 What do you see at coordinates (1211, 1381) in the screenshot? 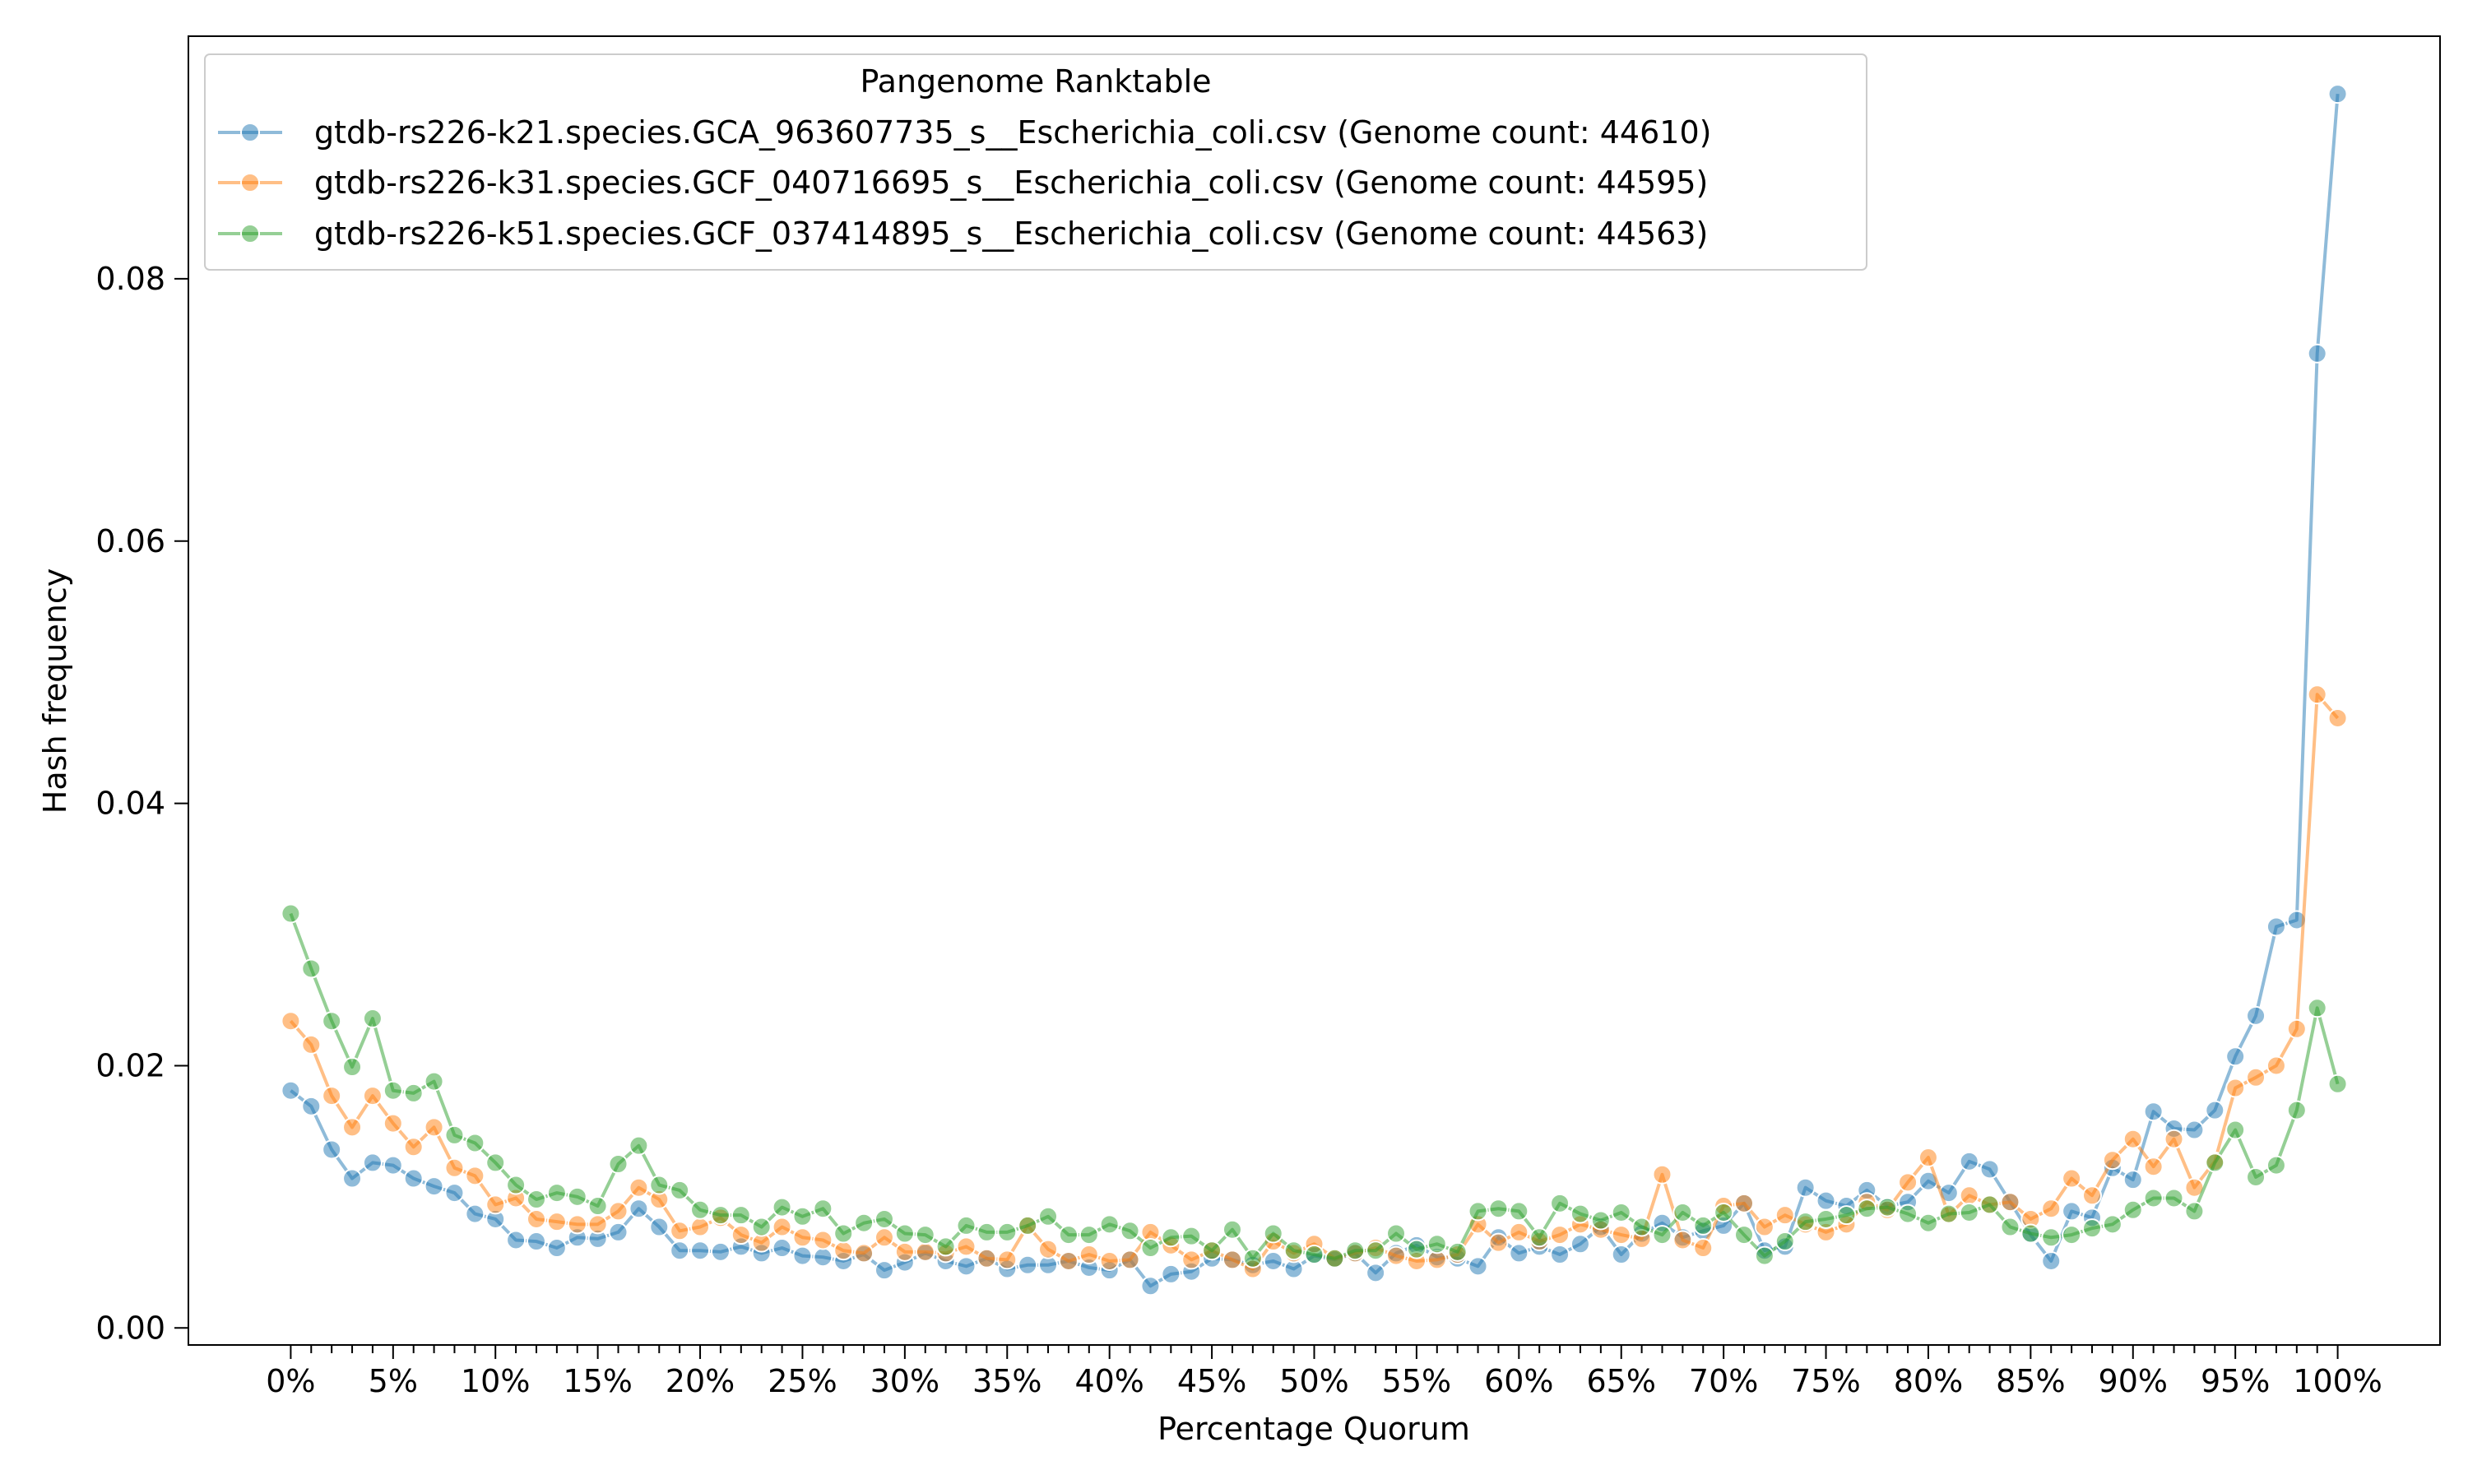
I see `x-tick-label: 45%` at bounding box center [1211, 1381].